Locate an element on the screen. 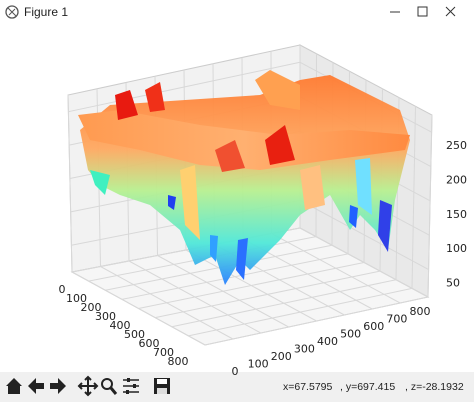  app-icon is located at coordinates (12, 12).